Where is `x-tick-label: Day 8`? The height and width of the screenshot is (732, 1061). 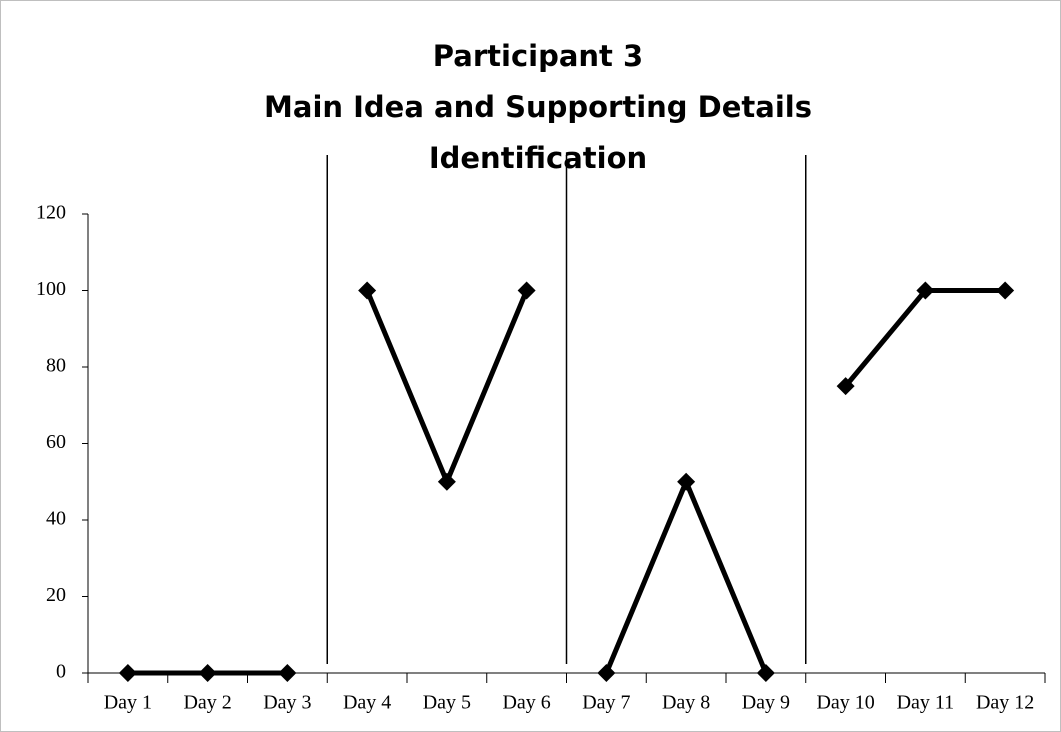
x-tick-label: Day 8 is located at coordinates (686, 703).